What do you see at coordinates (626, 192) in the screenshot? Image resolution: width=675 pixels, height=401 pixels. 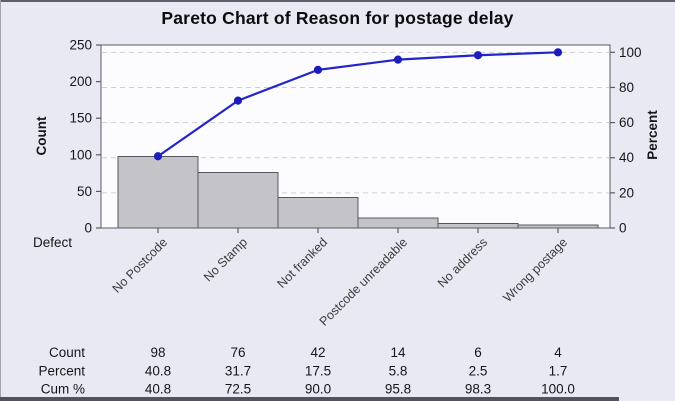 I see `right-tick-label-20: 20` at bounding box center [626, 192].